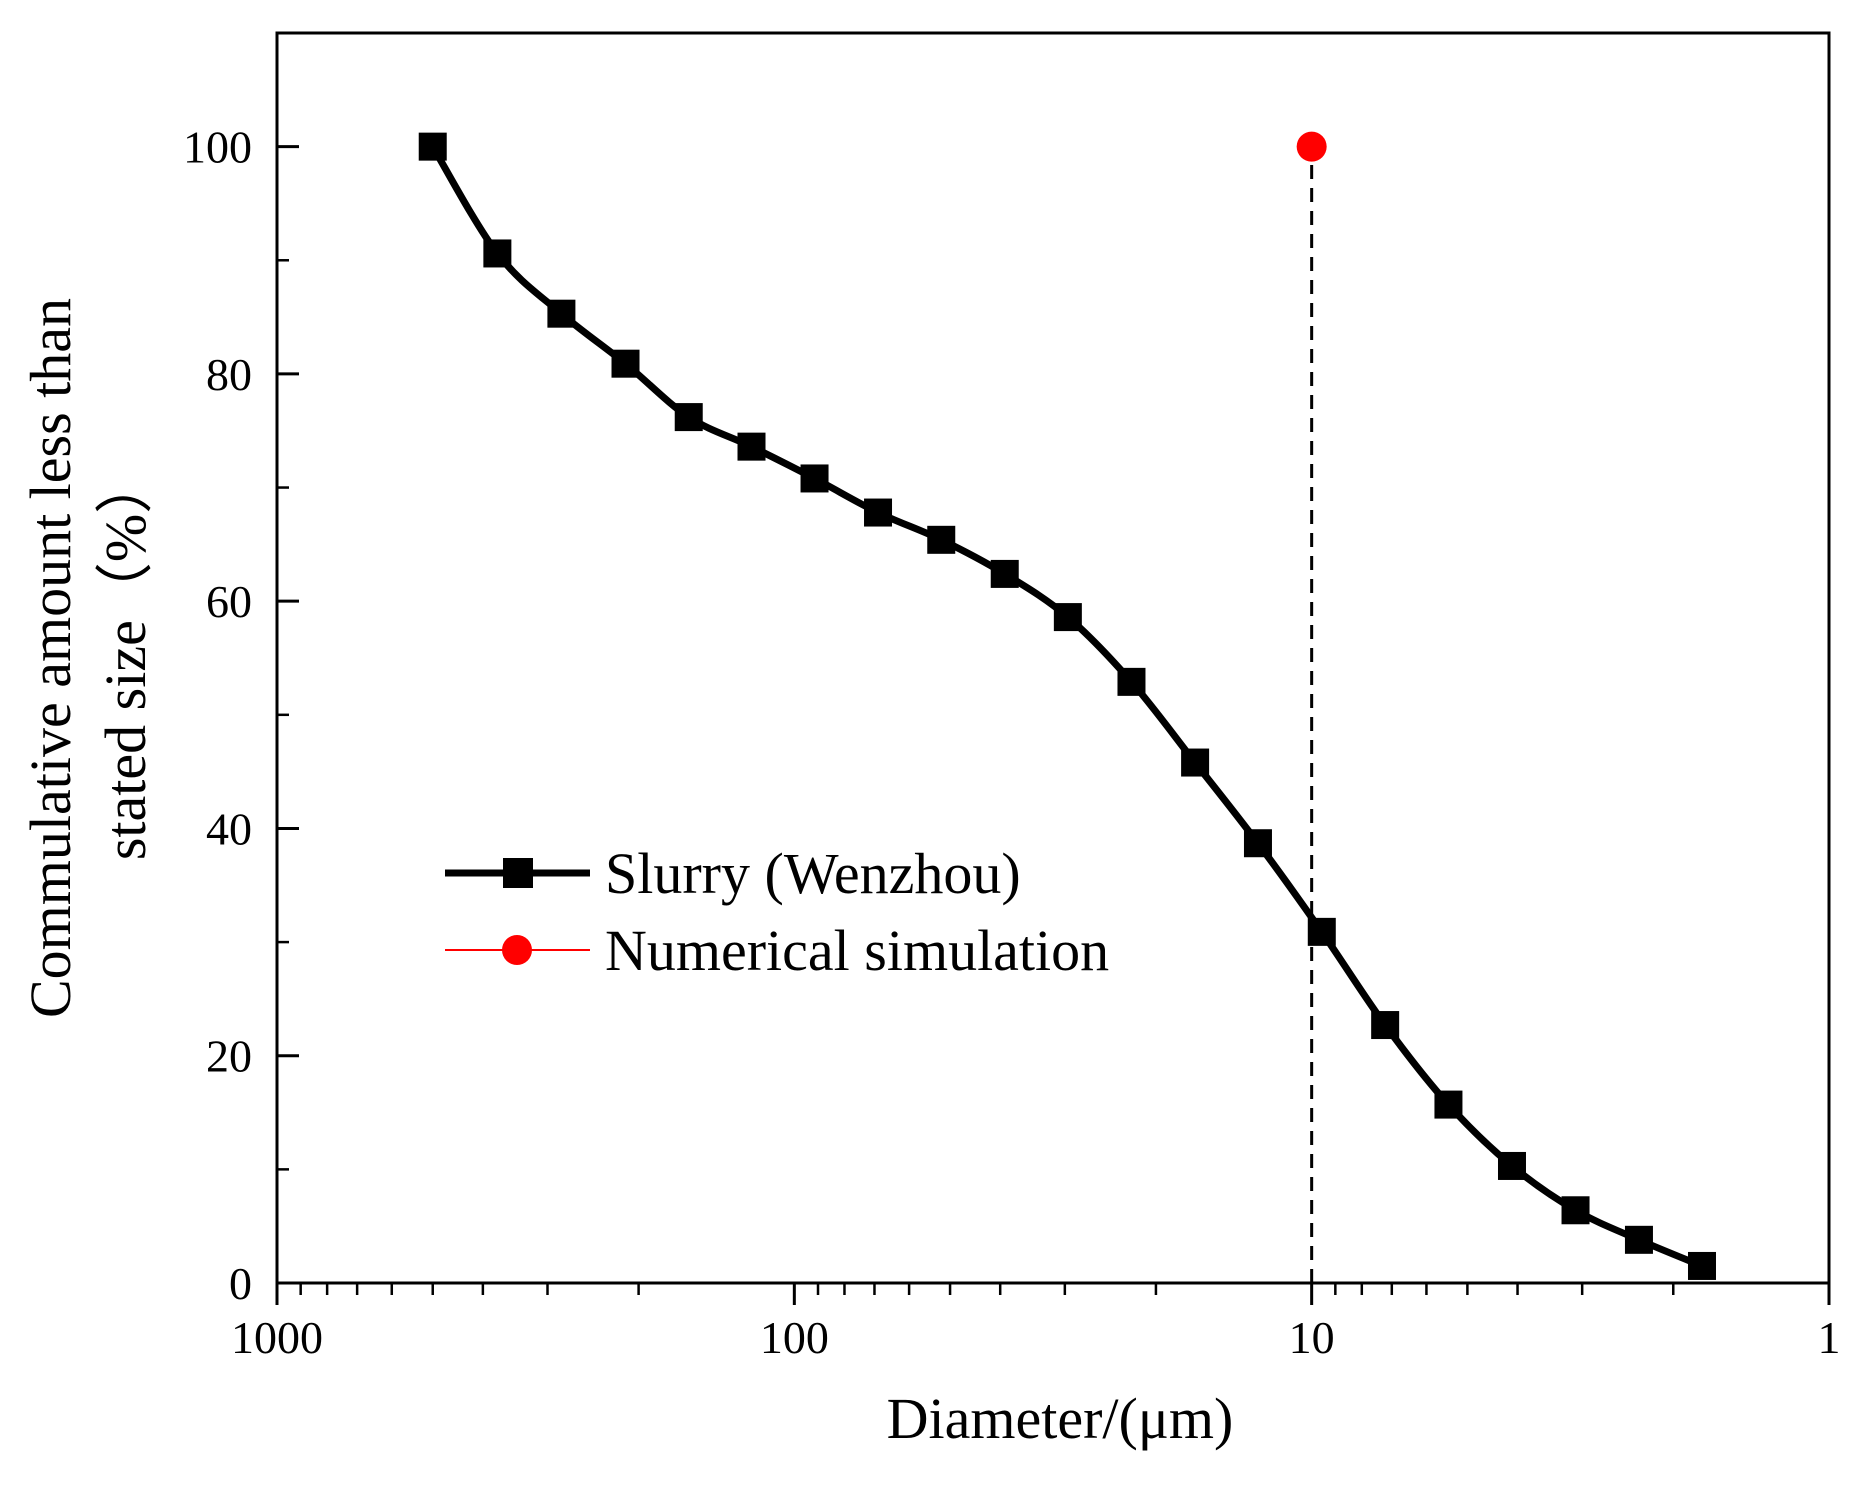 This screenshot has height=1498, width=1849. Describe the element at coordinates (50, 658) in the screenshot. I see `y-axis-title-line1: Commulative amount less than` at that location.